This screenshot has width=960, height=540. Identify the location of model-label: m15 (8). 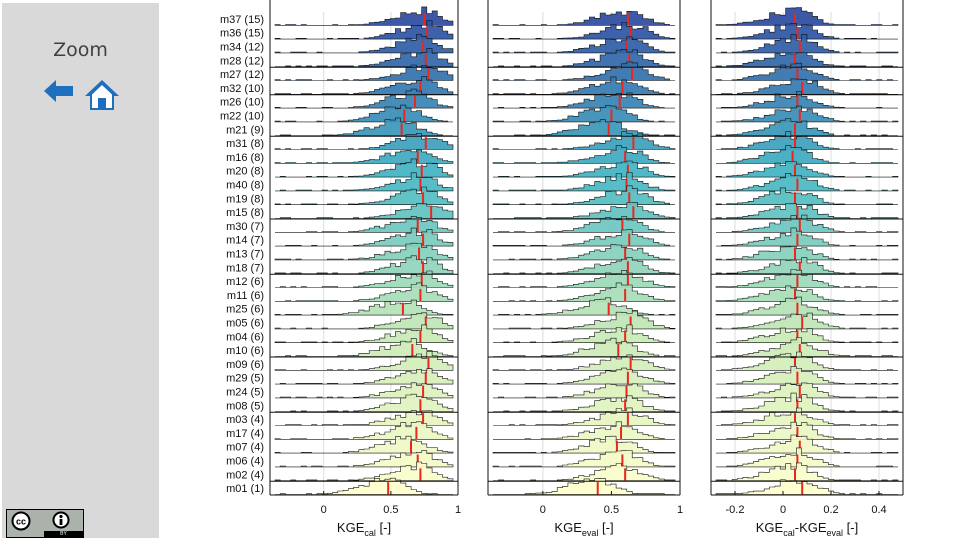
(245, 213).